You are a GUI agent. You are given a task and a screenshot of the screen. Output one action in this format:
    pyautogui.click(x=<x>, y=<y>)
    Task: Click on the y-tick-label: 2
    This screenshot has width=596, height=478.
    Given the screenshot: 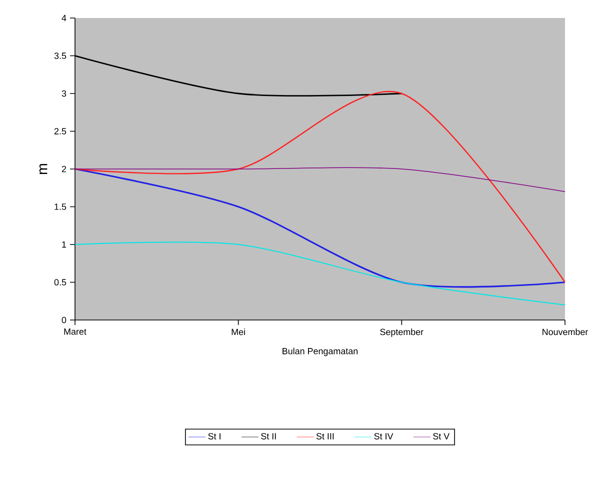 What is the action you would take?
    pyautogui.click(x=64, y=169)
    